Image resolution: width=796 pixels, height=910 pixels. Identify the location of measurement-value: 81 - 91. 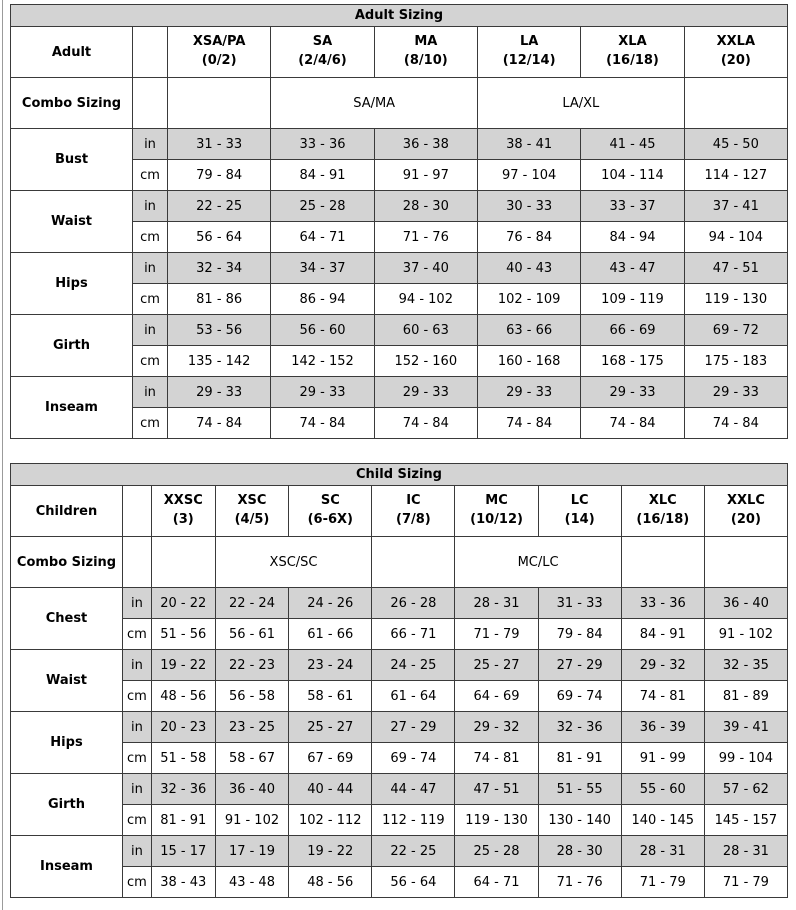
(183, 820).